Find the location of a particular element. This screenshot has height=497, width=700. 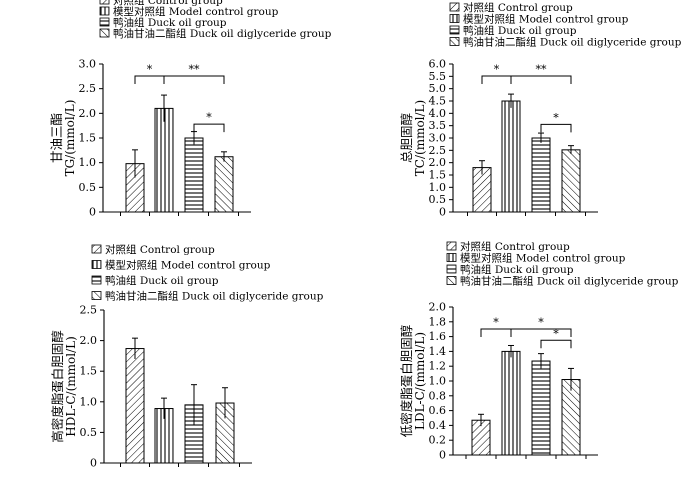

y-axis-label-en: HDL-C/(mmol/L) is located at coordinates (71, 386).